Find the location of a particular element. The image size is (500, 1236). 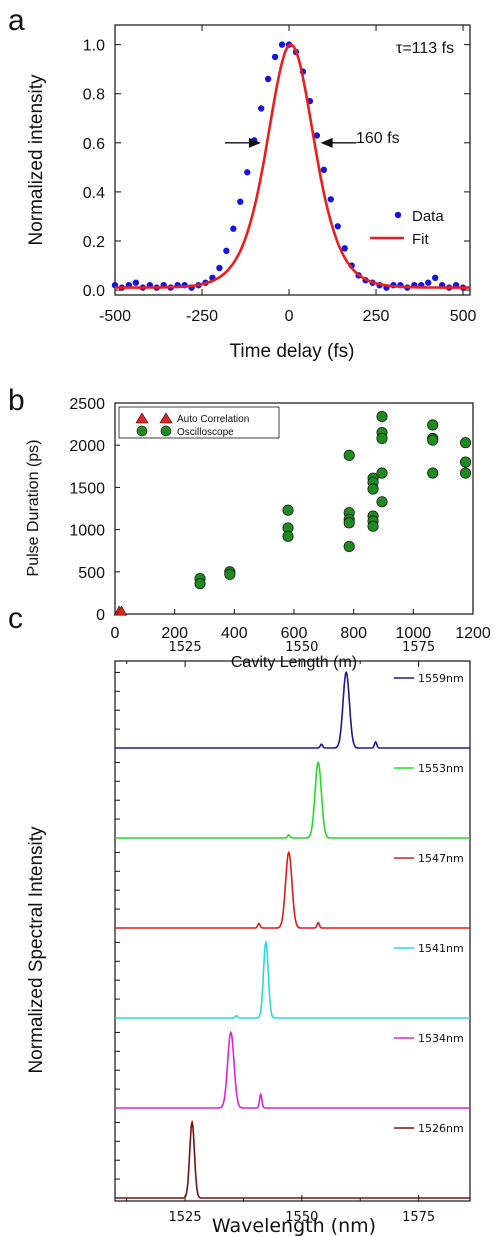

panel-b-xtick-label: 200 is located at coordinates (174, 633).